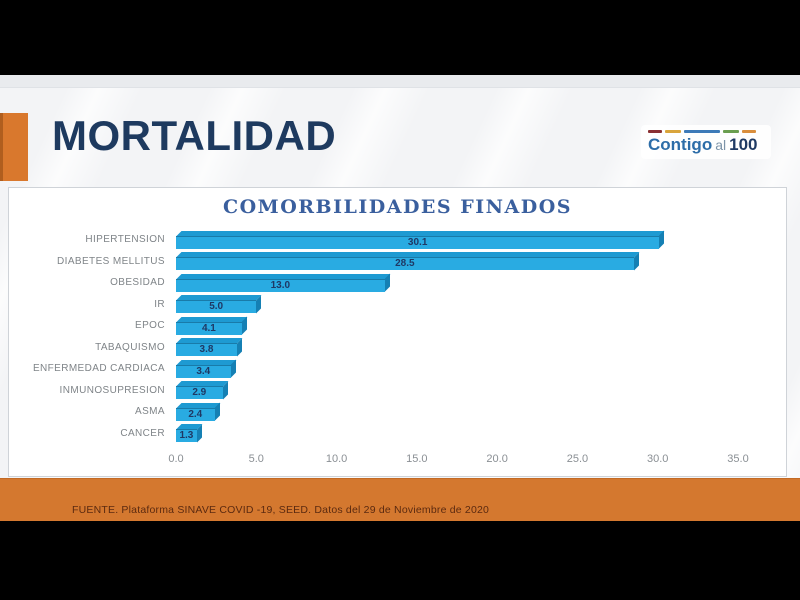 This screenshot has width=800, height=600. What do you see at coordinates (577, 459) in the screenshot?
I see `x-axis-tick-label: 25.0` at bounding box center [577, 459].